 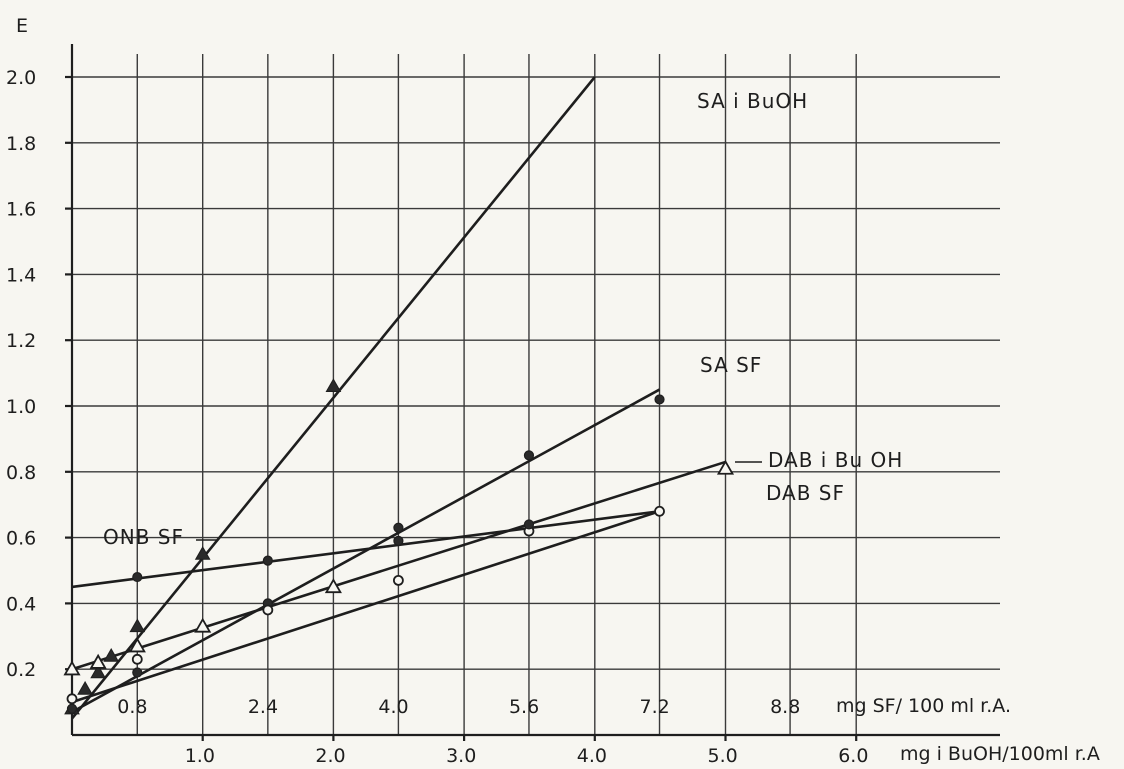 What do you see at coordinates (333, 586) in the screenshot?
I see `data-point-s2-p4` at bounding box center [333, 586].